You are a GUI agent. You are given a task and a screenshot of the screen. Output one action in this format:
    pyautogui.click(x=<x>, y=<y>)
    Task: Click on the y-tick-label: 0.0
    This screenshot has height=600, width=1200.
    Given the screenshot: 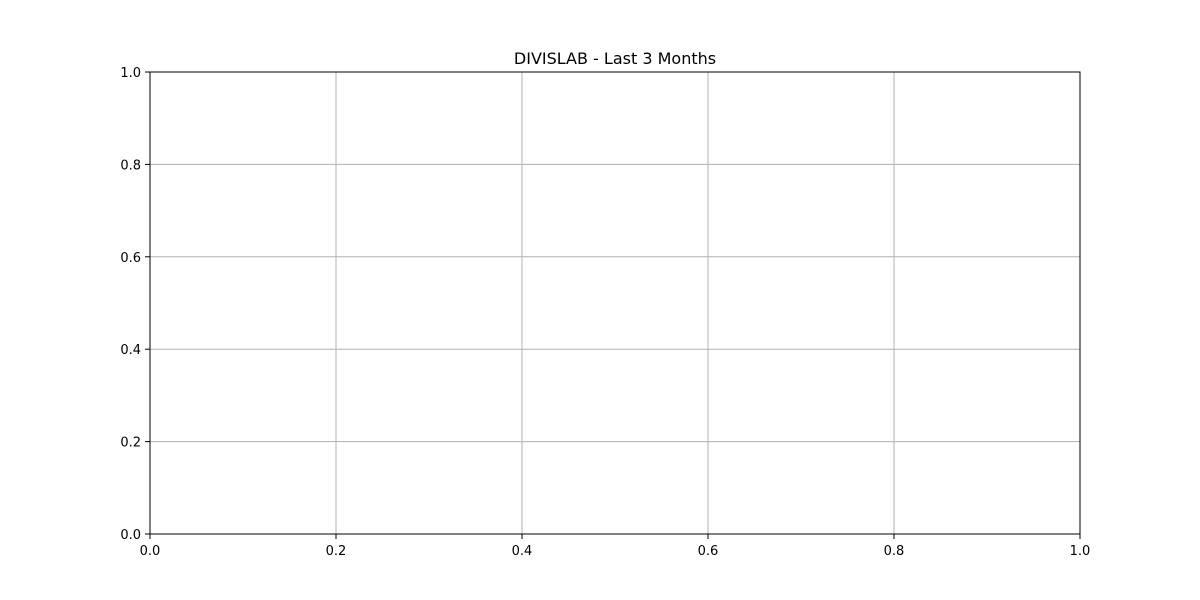 What is the action you would take?
    pyautogui.click(x=130, y=535)
    